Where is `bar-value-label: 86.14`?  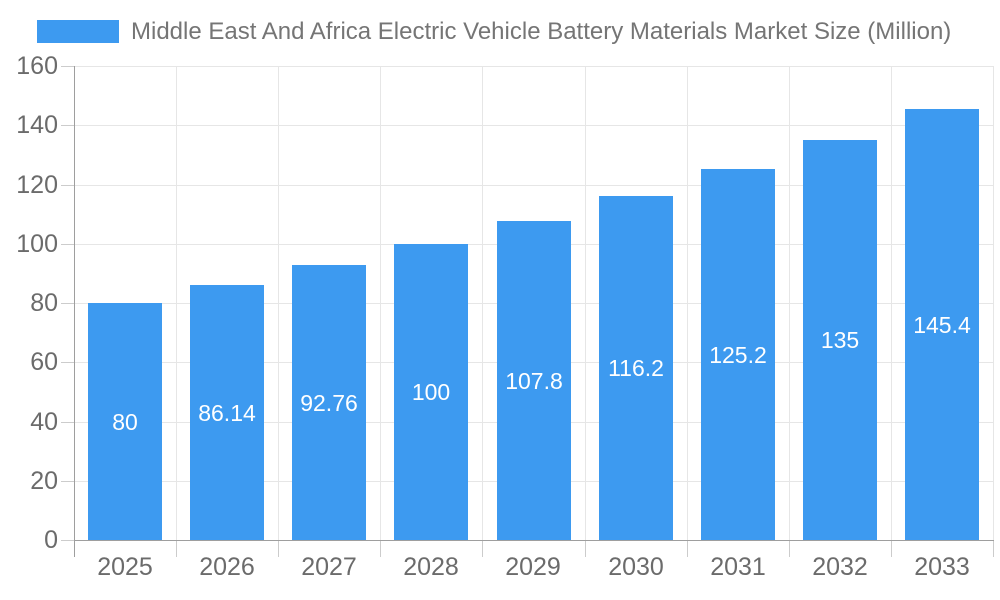
bar-value-label: 86.14 is located at coordinates (227, 413).